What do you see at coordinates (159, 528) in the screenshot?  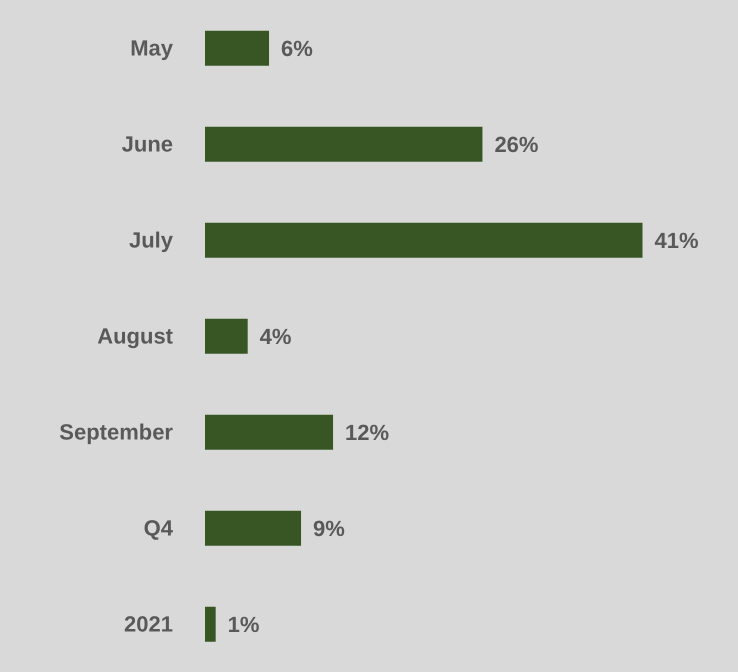 I see `y-tick-label: Q4` at bounding box center [159, 528].